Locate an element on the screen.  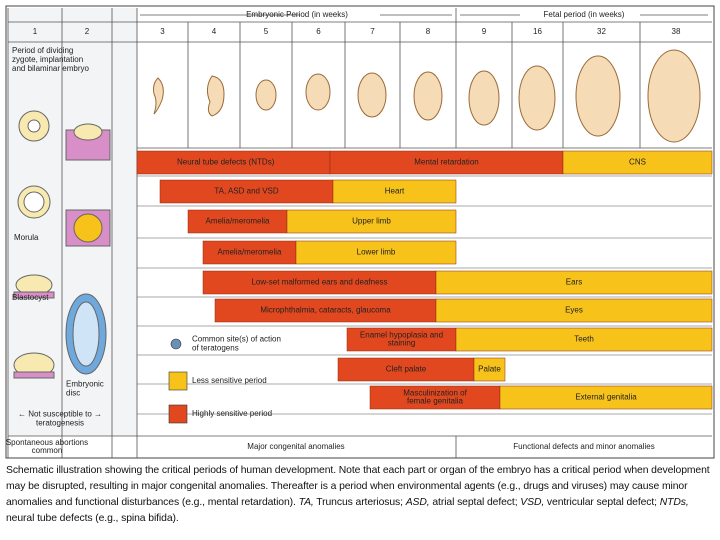
bar-label: CNS is located at coordinates (637, 162).